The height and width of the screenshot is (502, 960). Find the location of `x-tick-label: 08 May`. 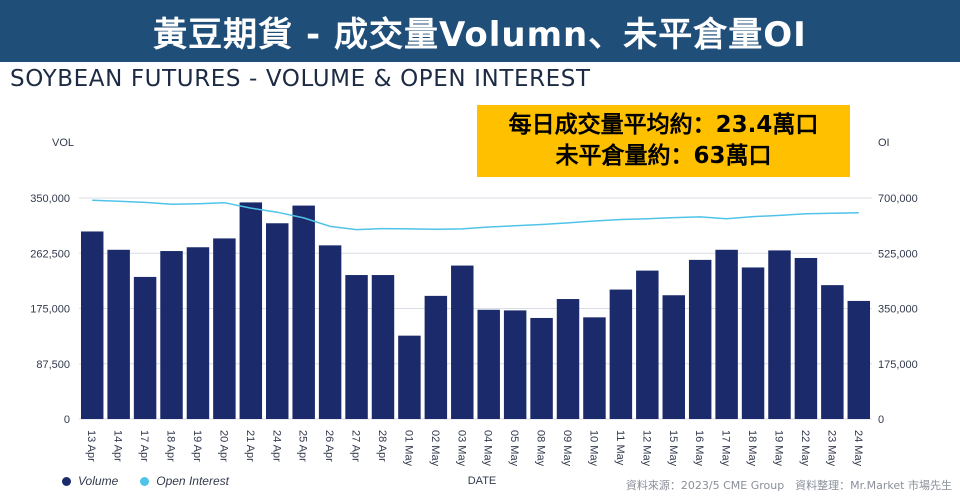

x-tick-label: 08 May is located at coordinates (541, 448).